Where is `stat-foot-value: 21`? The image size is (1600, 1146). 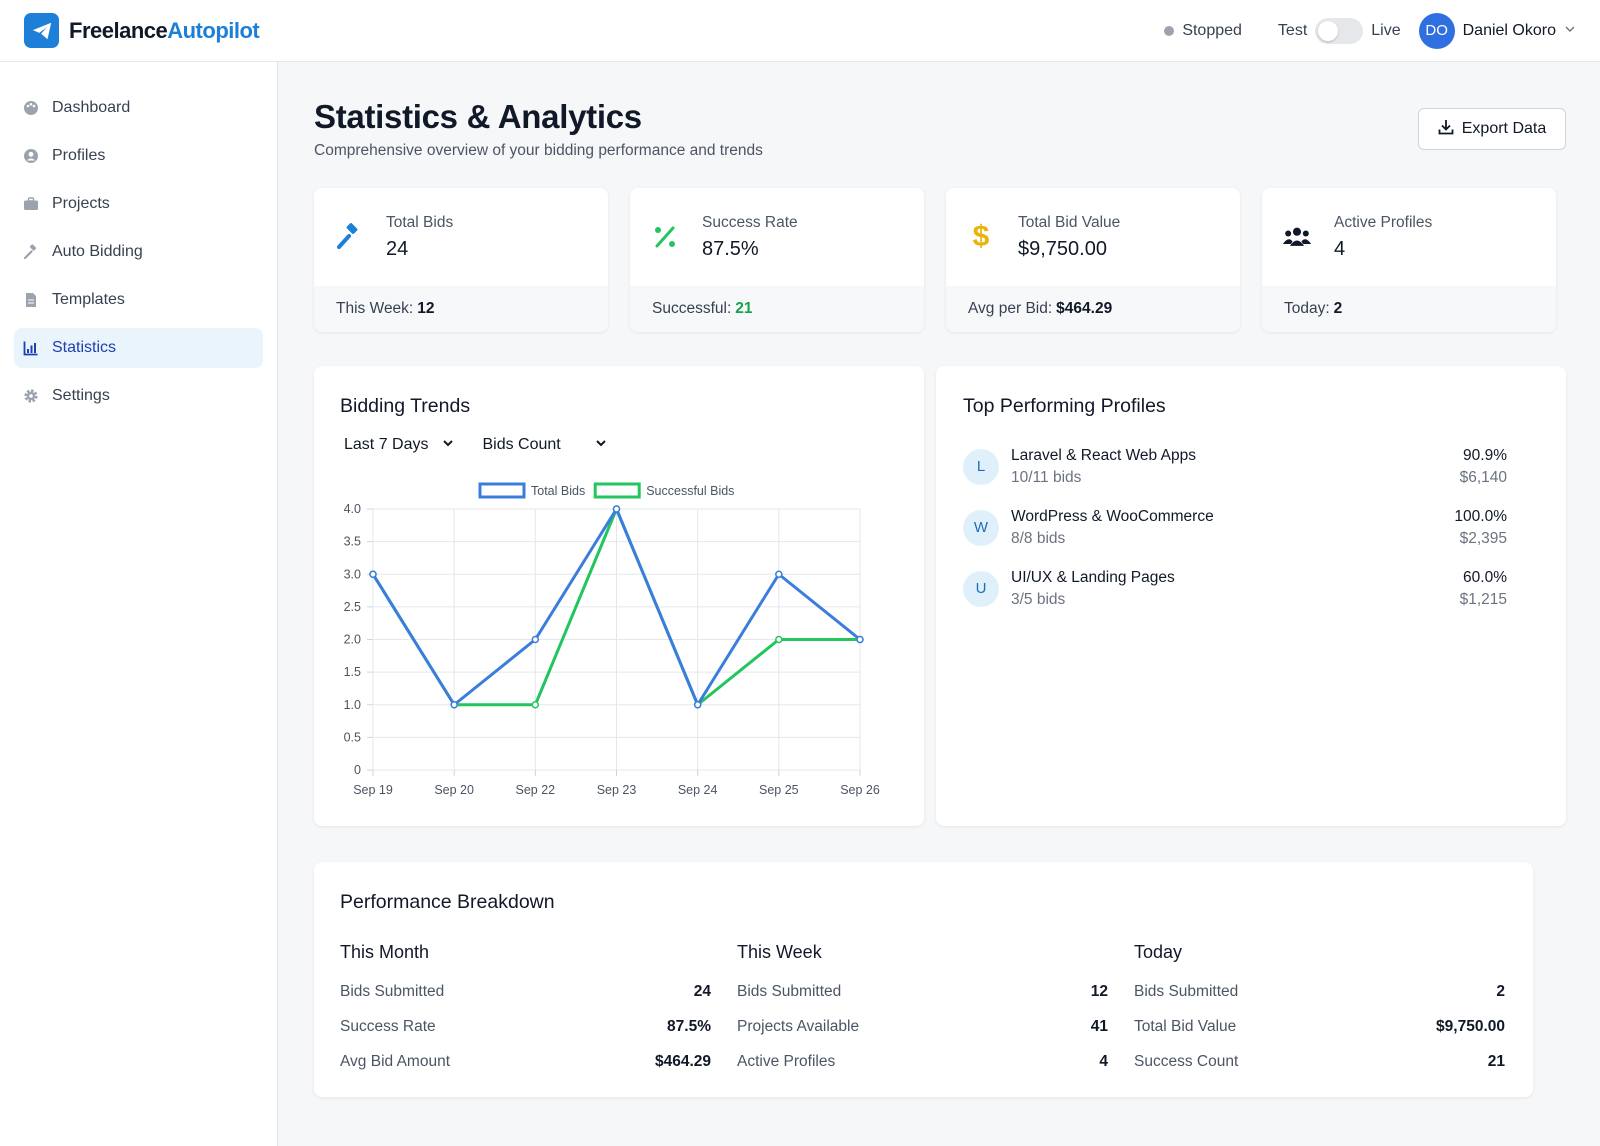 stat-foot-value: 21 is located at coordinates (744, 308).